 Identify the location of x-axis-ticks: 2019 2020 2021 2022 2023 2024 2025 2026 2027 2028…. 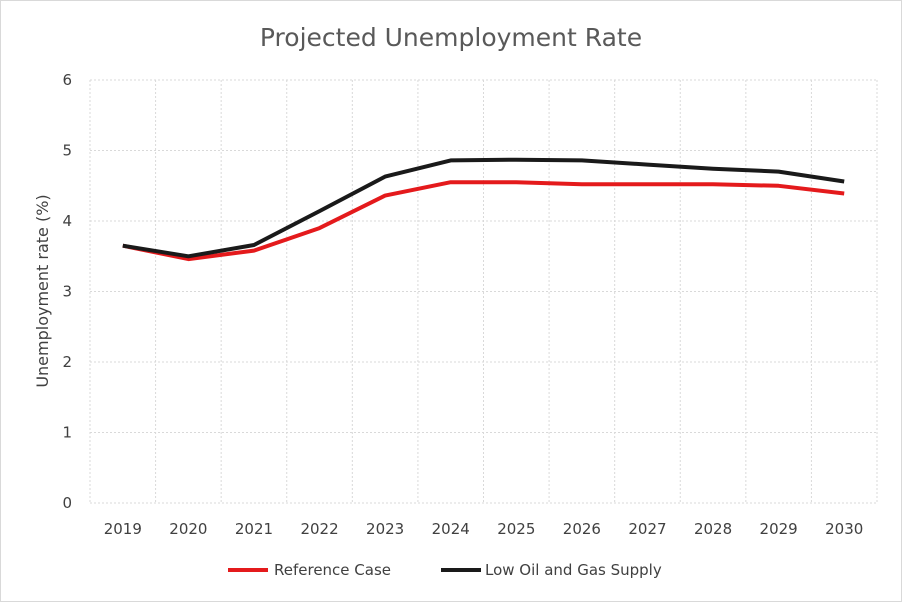
(484, 529).